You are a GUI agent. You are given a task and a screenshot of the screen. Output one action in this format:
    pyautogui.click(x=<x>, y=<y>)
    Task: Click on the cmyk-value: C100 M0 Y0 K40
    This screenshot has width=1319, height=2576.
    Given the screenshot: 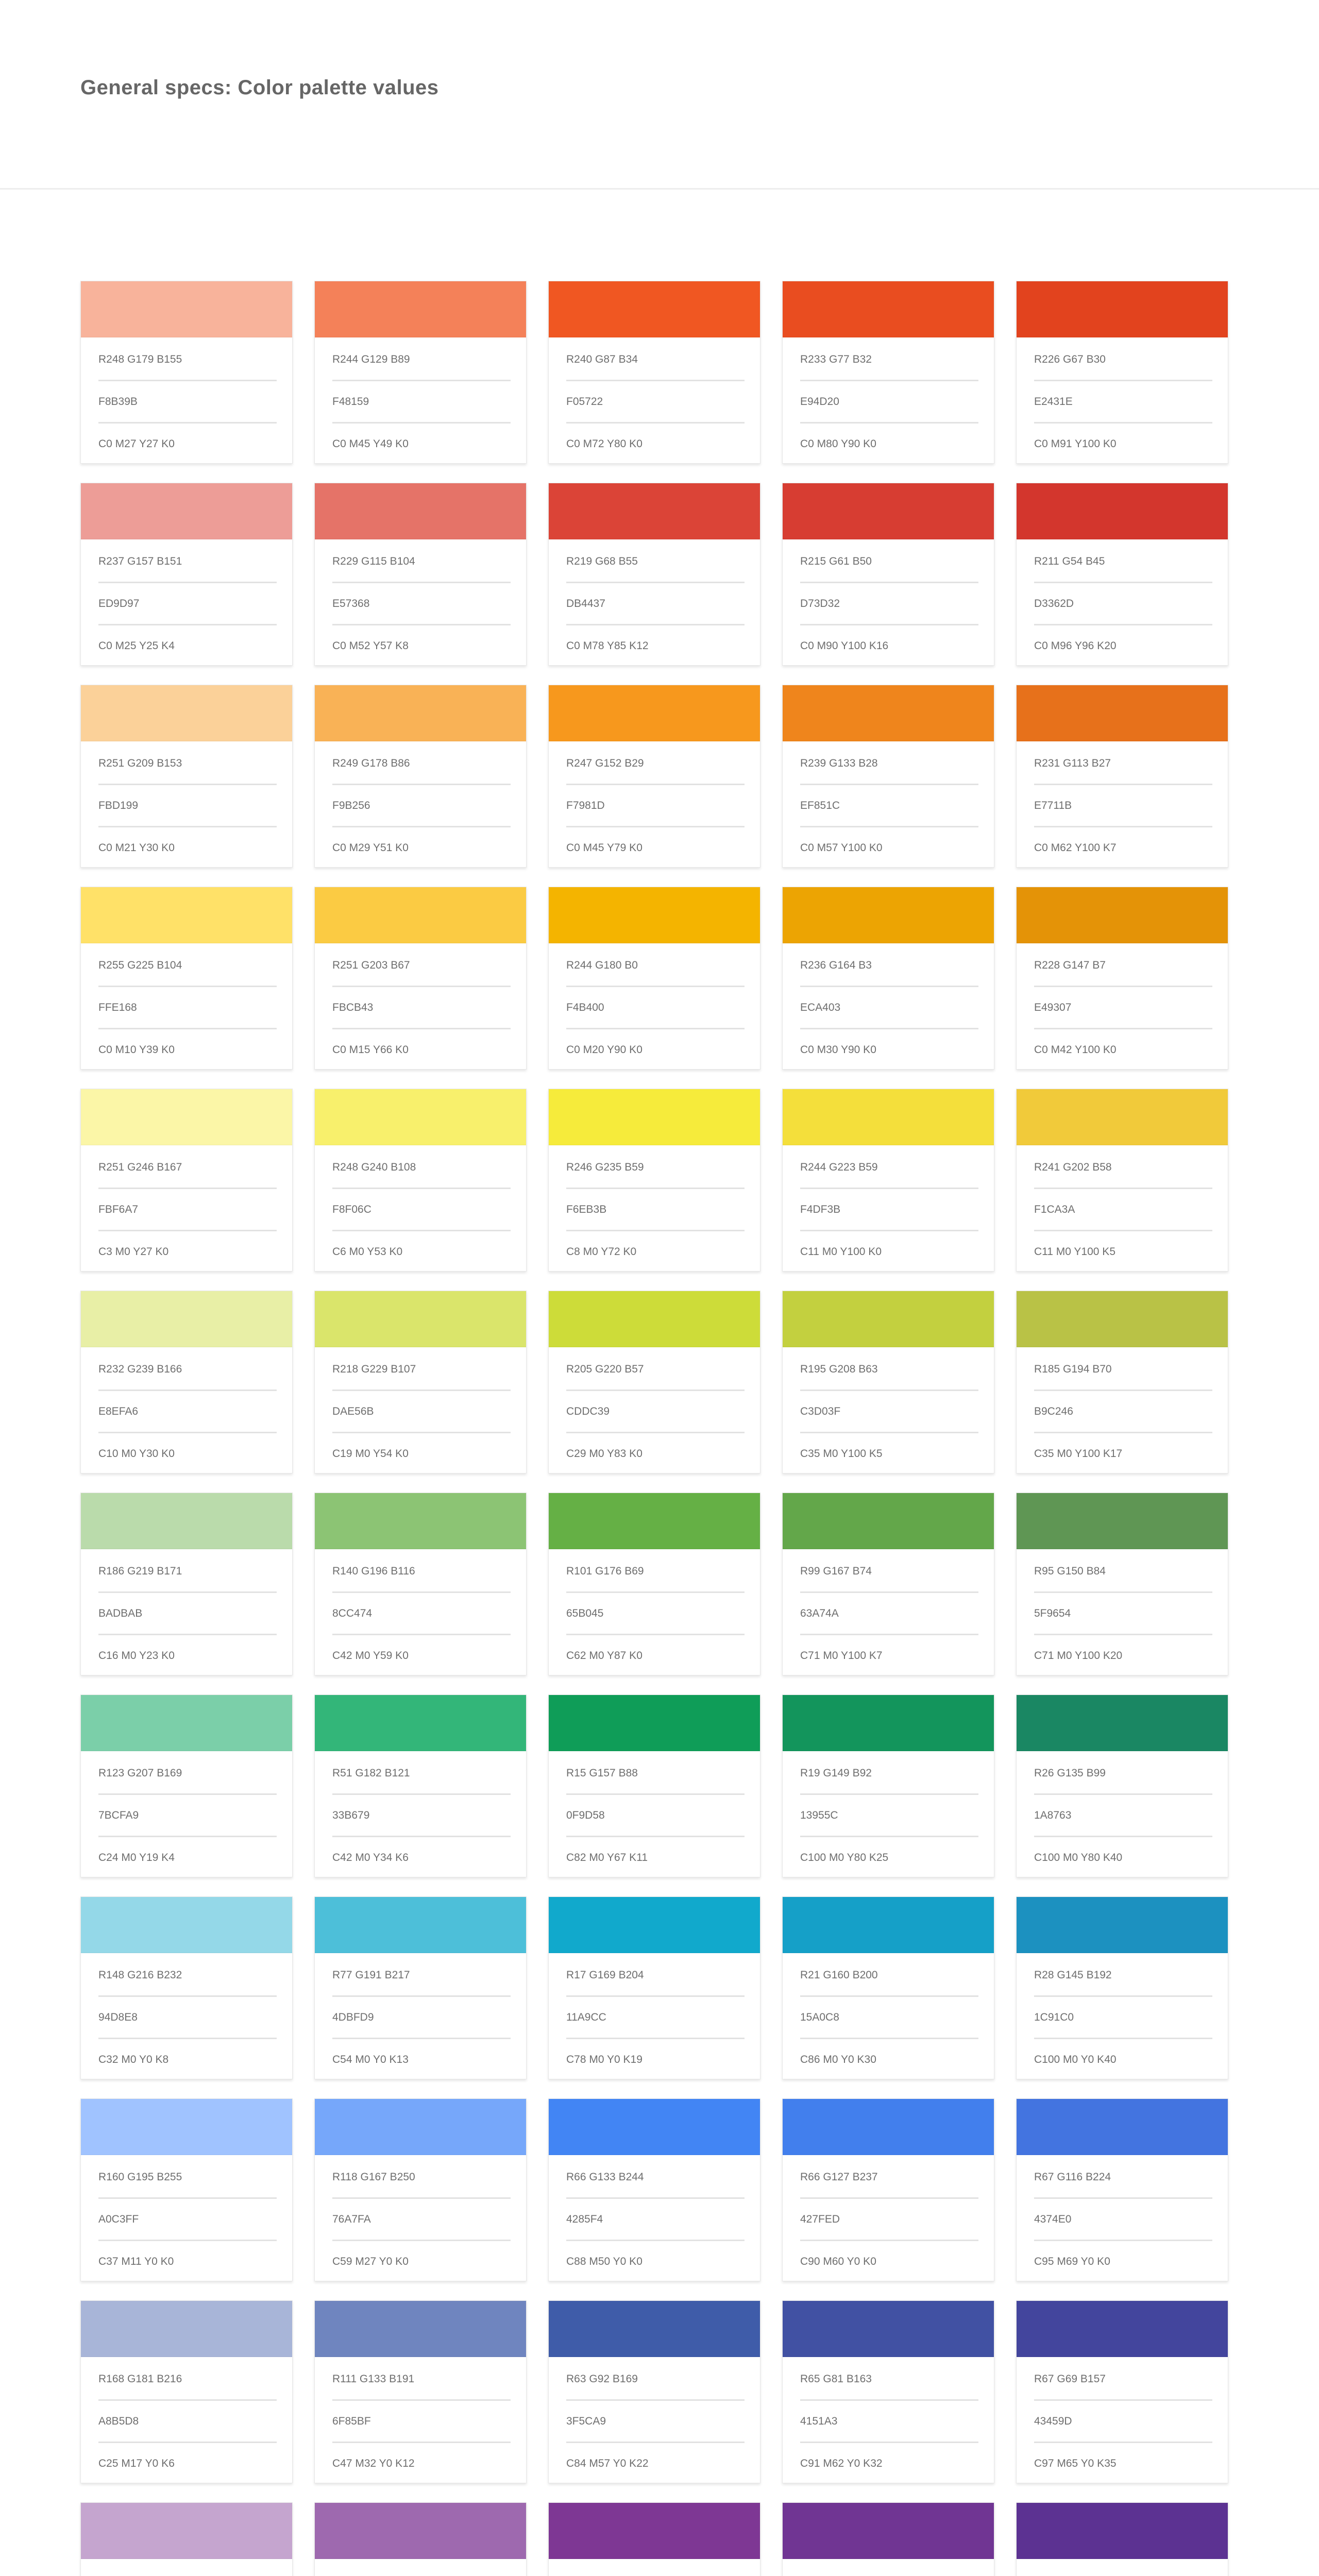 What is the action you would take?
    pyautogui.click(x=1075, y=2059)
    